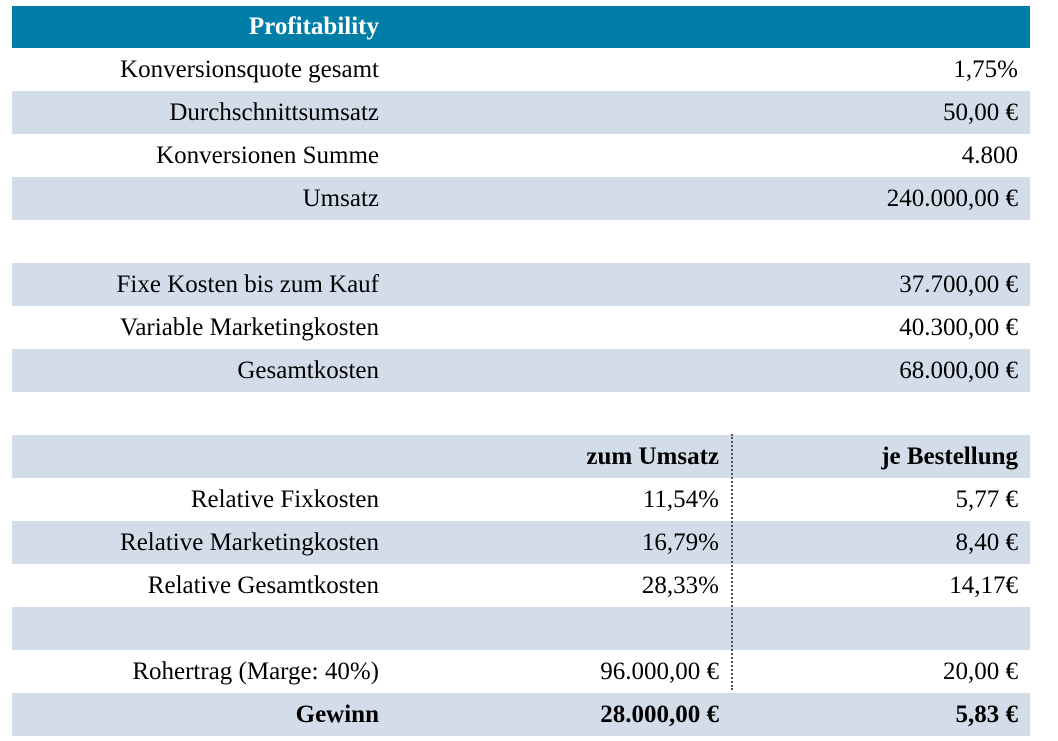  What do you see at coordinates (952, 198) in the screenshot?
I see `row-value: 240.000,00 €` at bounding box center [952, 198].